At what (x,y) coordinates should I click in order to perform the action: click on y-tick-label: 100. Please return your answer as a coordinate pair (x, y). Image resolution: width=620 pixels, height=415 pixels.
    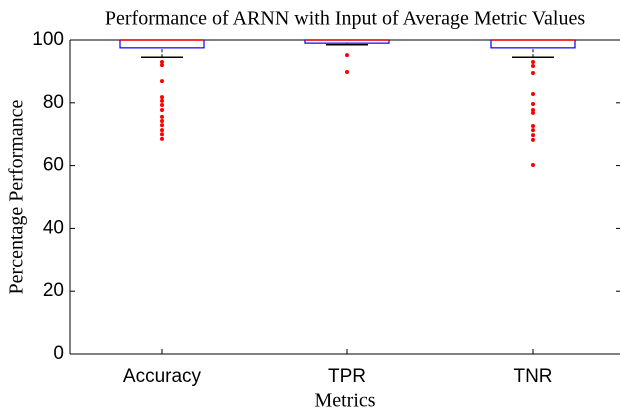
    Looking at the image, I should click on (48, 39).